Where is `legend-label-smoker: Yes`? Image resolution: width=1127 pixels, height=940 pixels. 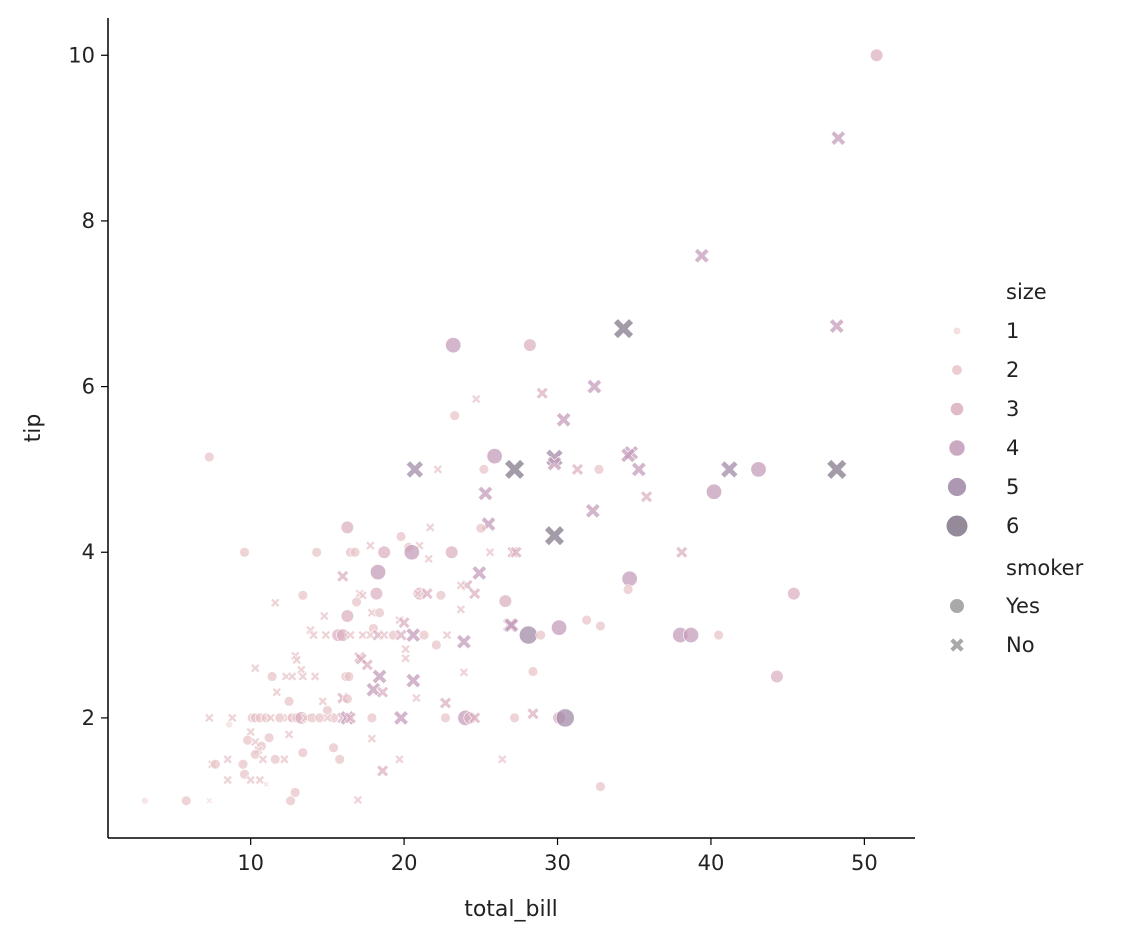 legend-label-smoker: Yes is located at coordinates (1022, 606).